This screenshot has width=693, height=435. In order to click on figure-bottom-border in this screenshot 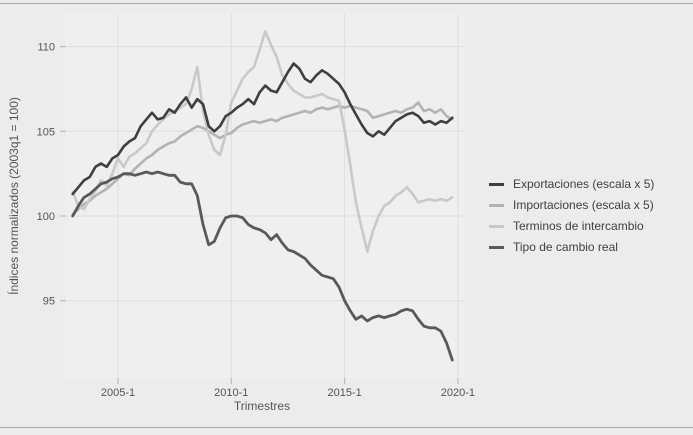, I will do `click(346, 427)`.